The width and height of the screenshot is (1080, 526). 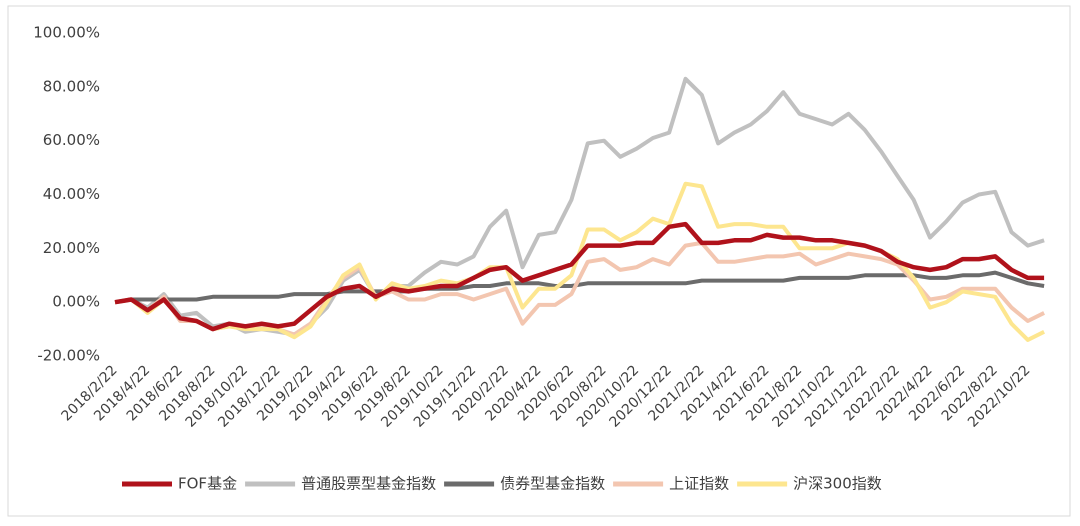 What do you see at coordinates (71, 86) in the screenshot?
I see `y-tick-label: 80.00%` at bounding box center [71, 86].